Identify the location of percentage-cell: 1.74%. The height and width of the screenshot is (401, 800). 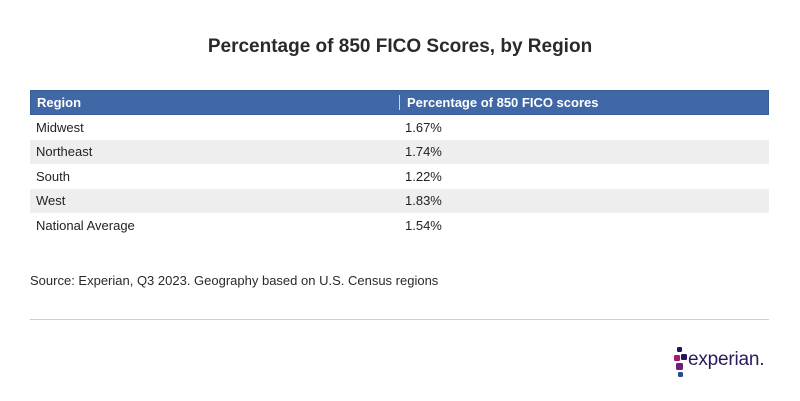
(423, 152).